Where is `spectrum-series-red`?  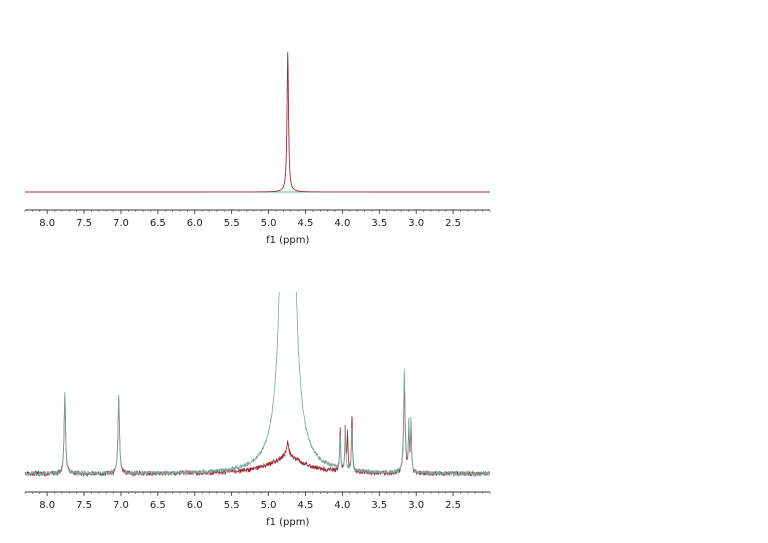 spectrum-series-red is located at coordinates (257, 430).